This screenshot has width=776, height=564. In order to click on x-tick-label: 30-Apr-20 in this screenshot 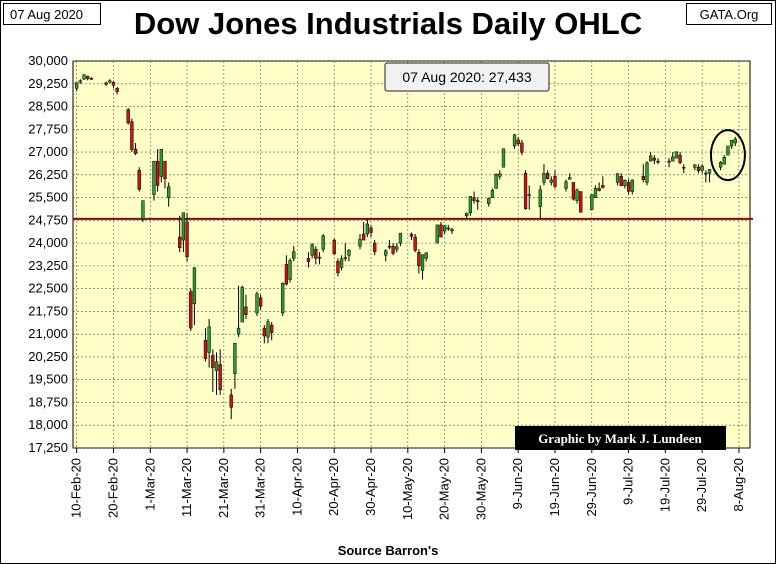, I will do `click(370, 487)`.